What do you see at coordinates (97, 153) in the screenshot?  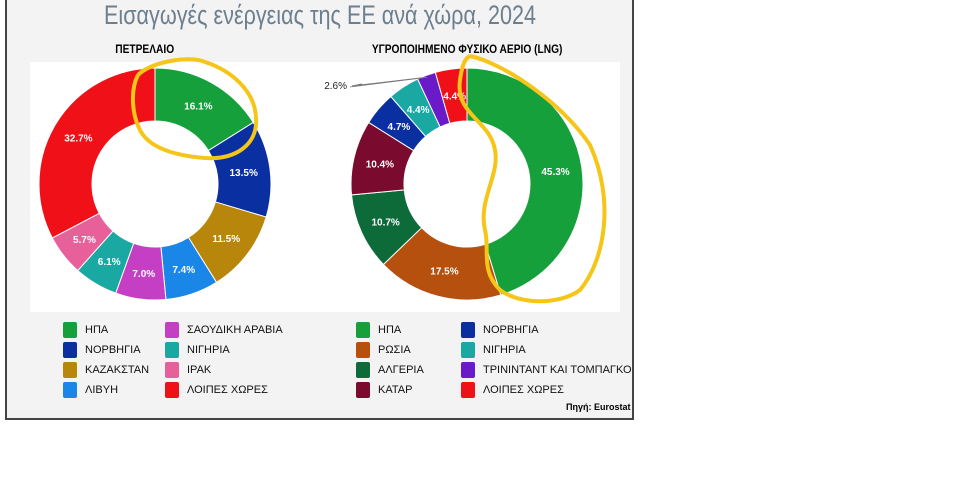 I see `donut-slice` at bounding box center [97, 153].